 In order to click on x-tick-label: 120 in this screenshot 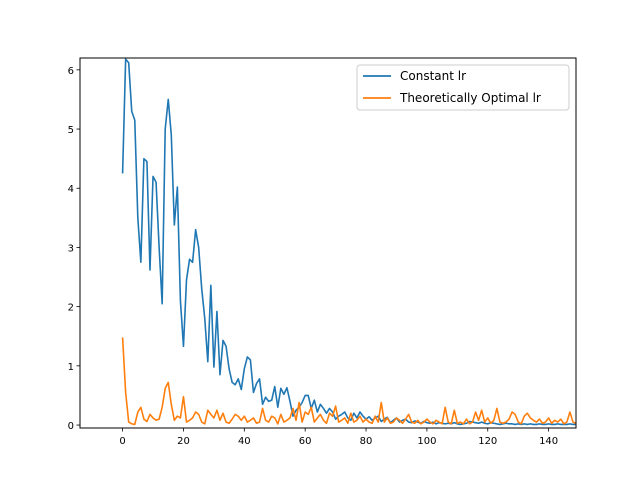, I will do `click(487, 441)`.